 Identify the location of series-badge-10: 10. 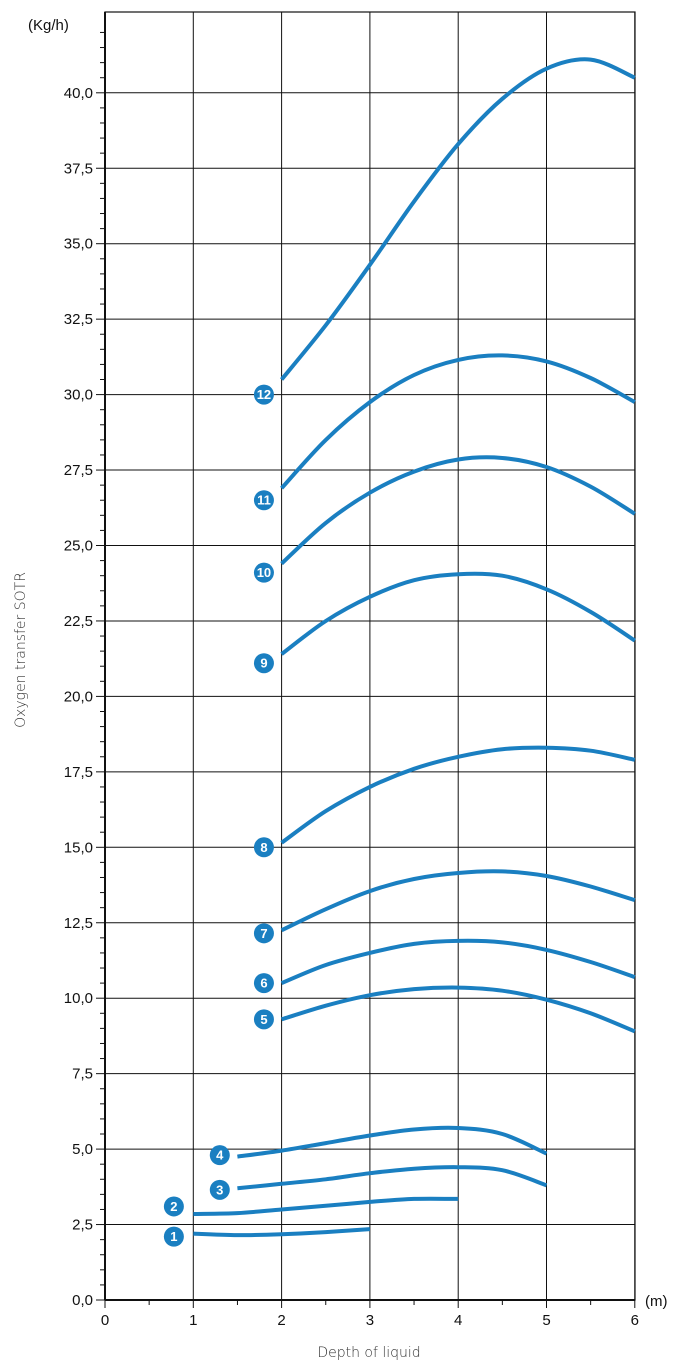
(263, 572).